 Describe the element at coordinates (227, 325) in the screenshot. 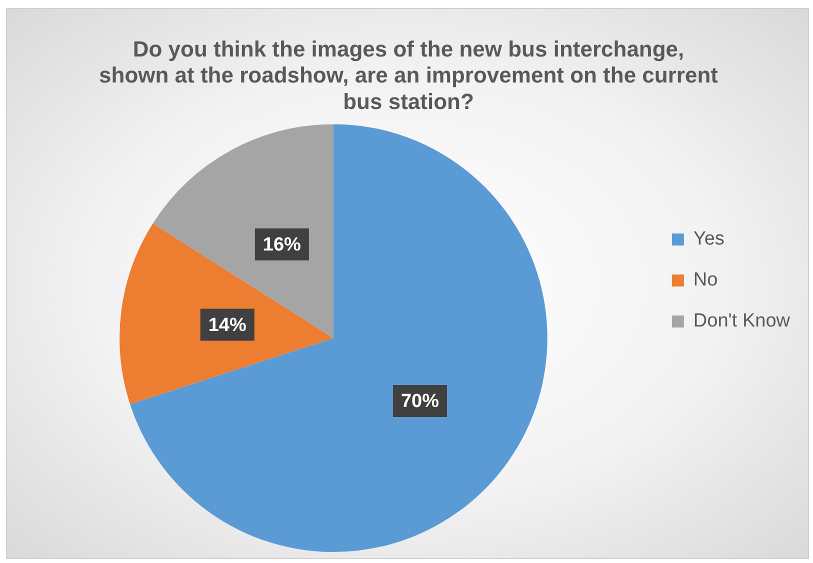

I see `data-label: 14%` at that location.